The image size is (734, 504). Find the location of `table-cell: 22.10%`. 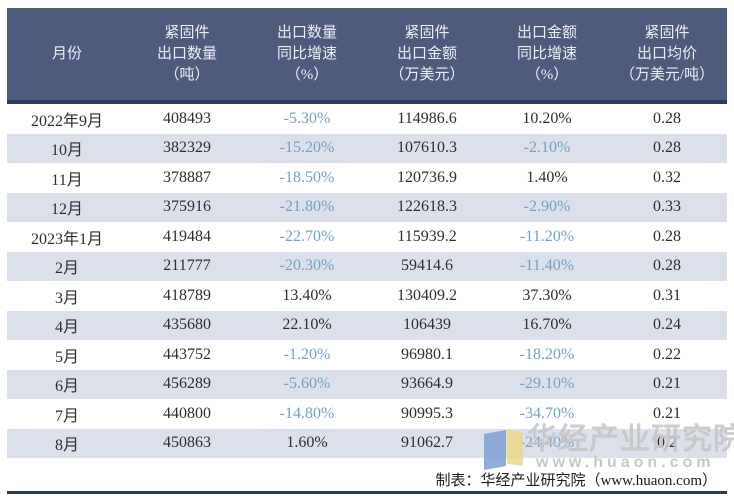

table-cell: 22.10% is located at coordinates (307, 325).